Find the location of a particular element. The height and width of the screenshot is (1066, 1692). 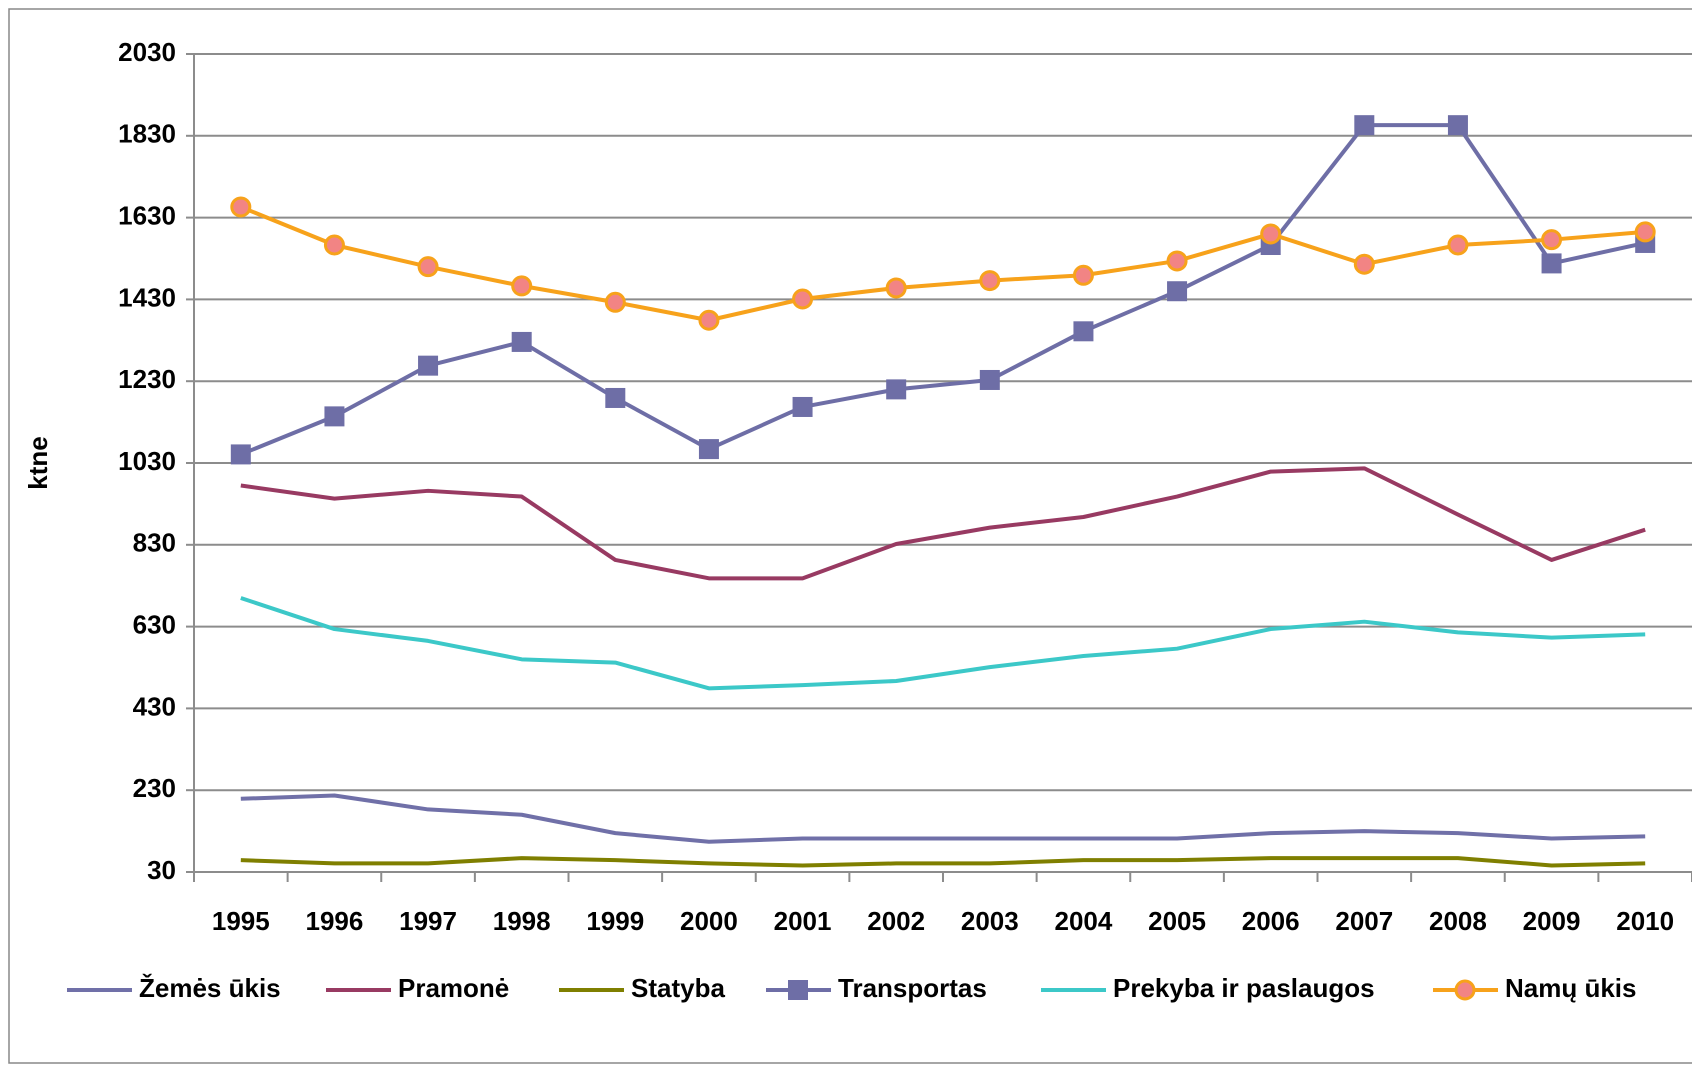

y-tick-label: 630 is located at coordinates (154, 624).